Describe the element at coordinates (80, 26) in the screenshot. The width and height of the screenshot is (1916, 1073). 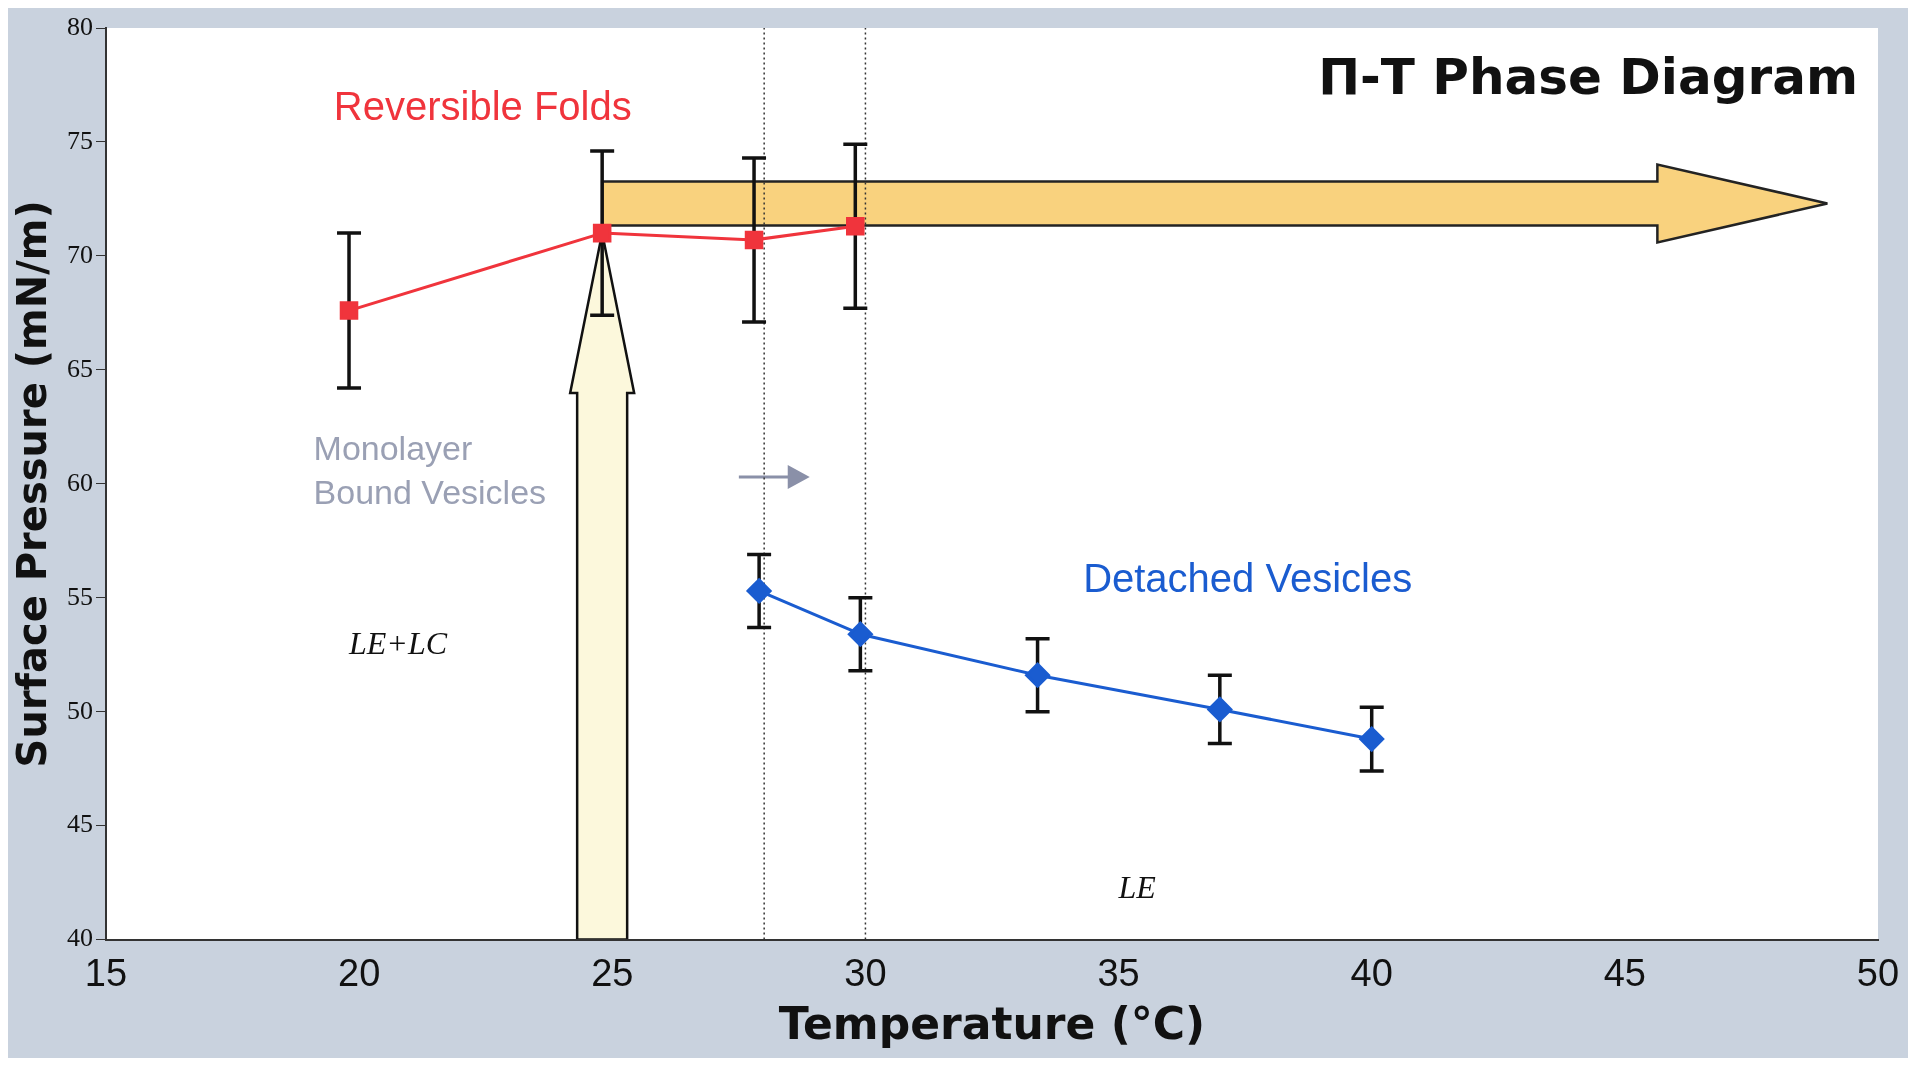
I see `y-tick-label: 80` at that location.